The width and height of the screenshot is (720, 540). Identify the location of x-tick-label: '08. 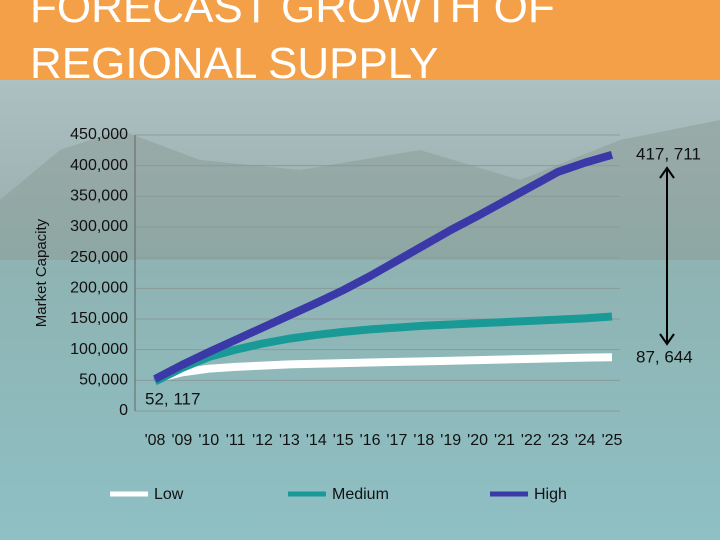
(155, 440).